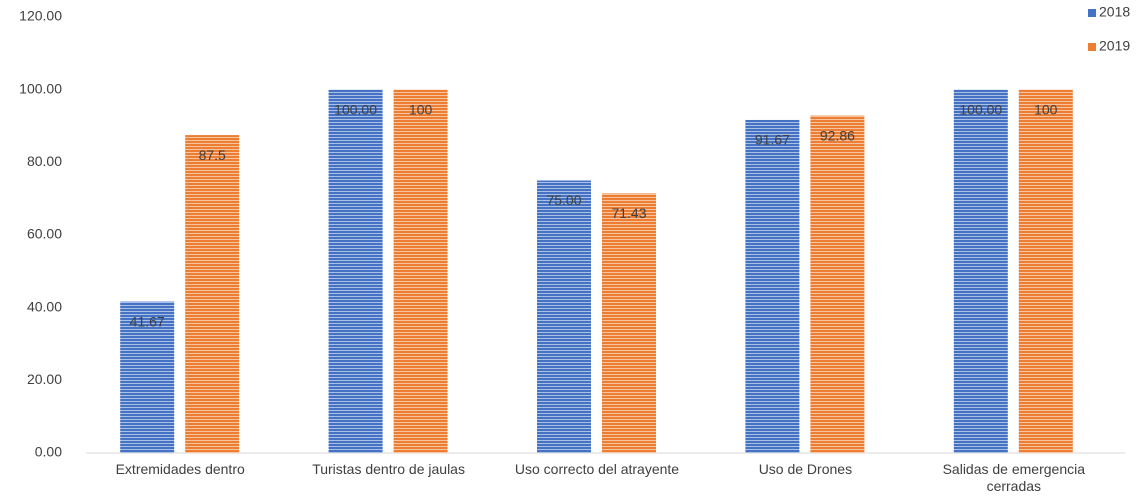  Describe the element at coordinates (1114, 46) in the screenshot. I see `legend-label: 2019` at that location.